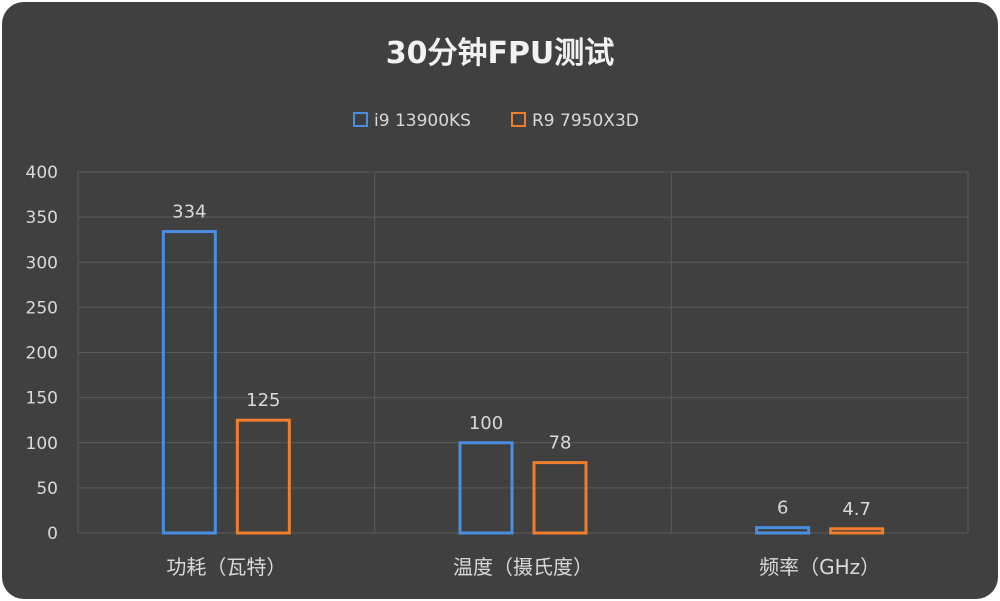 The image size is (1000, 601). I want to click on data-label: 334, so click(189, 212).